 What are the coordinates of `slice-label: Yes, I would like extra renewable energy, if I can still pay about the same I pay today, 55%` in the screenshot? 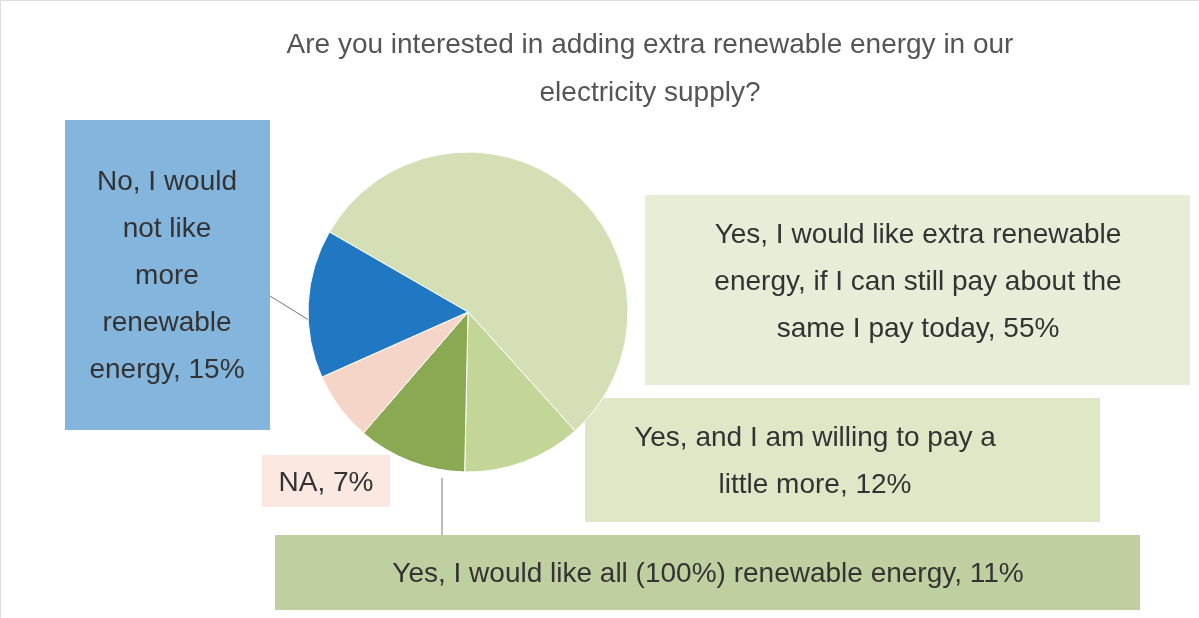 It's located at (918, 280).